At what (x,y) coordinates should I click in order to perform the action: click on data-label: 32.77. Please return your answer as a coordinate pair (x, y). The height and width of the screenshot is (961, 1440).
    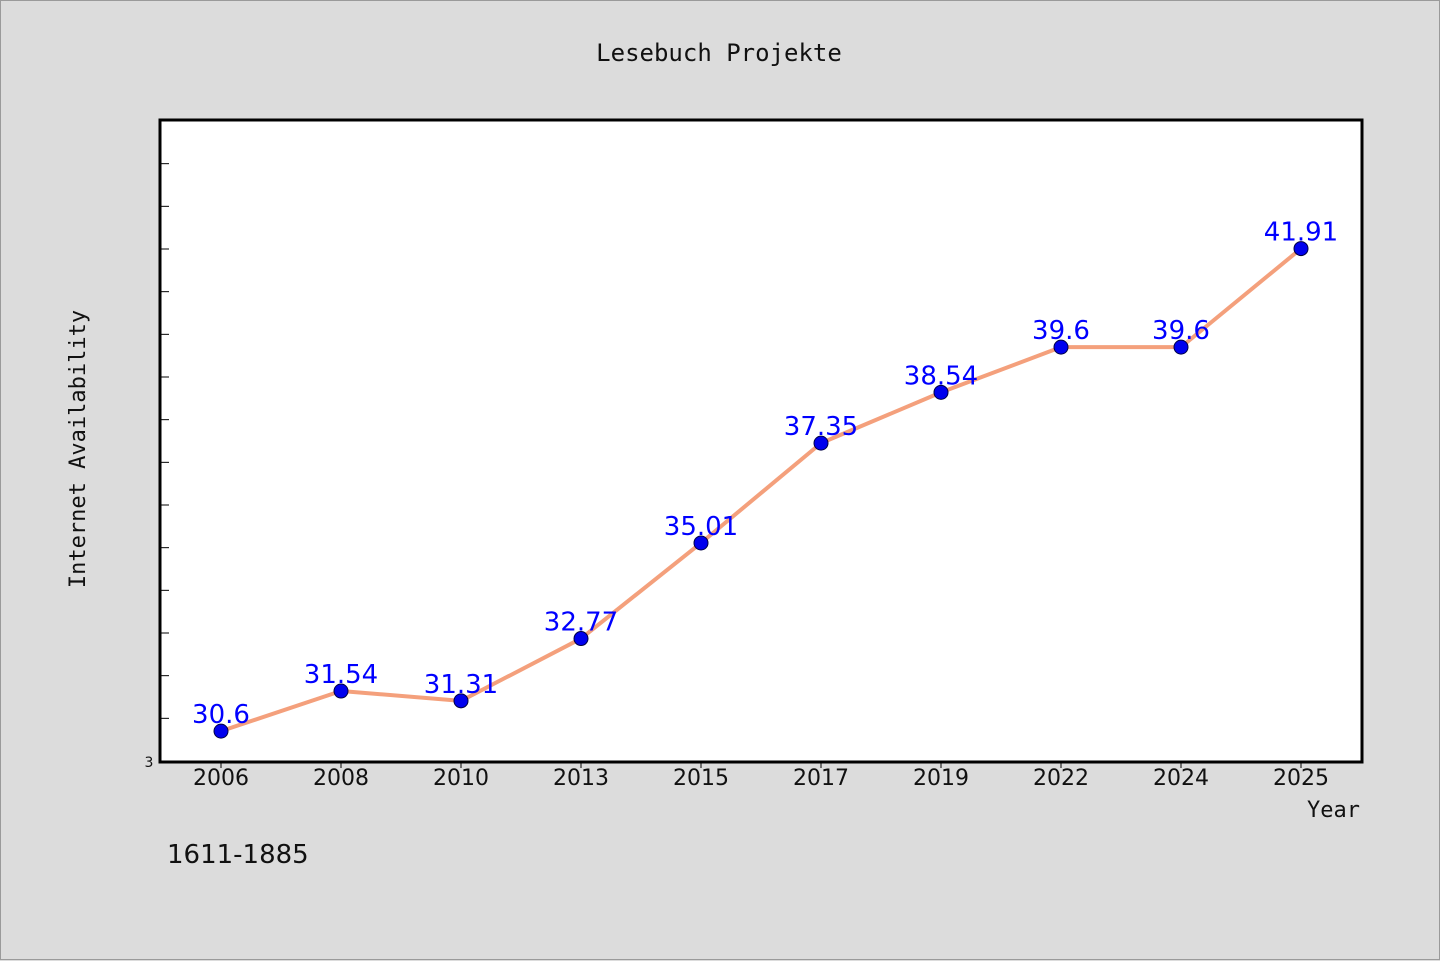
    Looking at the image, I should click on (581, 623).